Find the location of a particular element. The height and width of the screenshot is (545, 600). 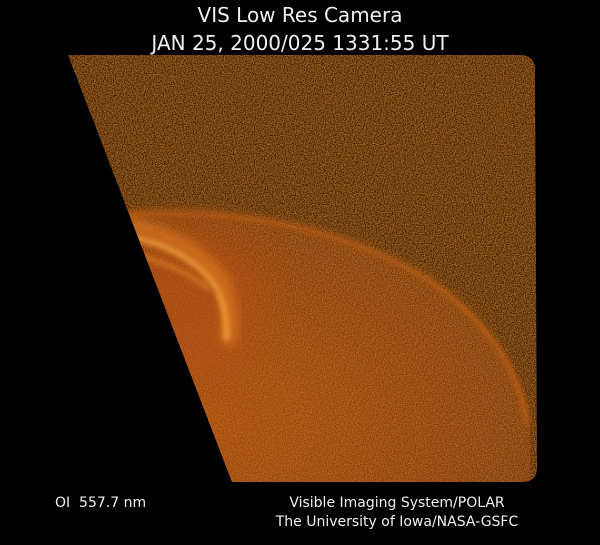

credit-line: Visible Imaging System/POLAR is located at coordinates (397, 503).